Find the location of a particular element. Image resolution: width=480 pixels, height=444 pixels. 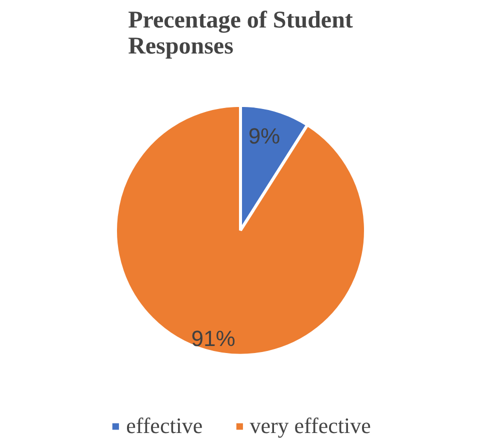

data-label: 9% is located at coordinates (264, 136).